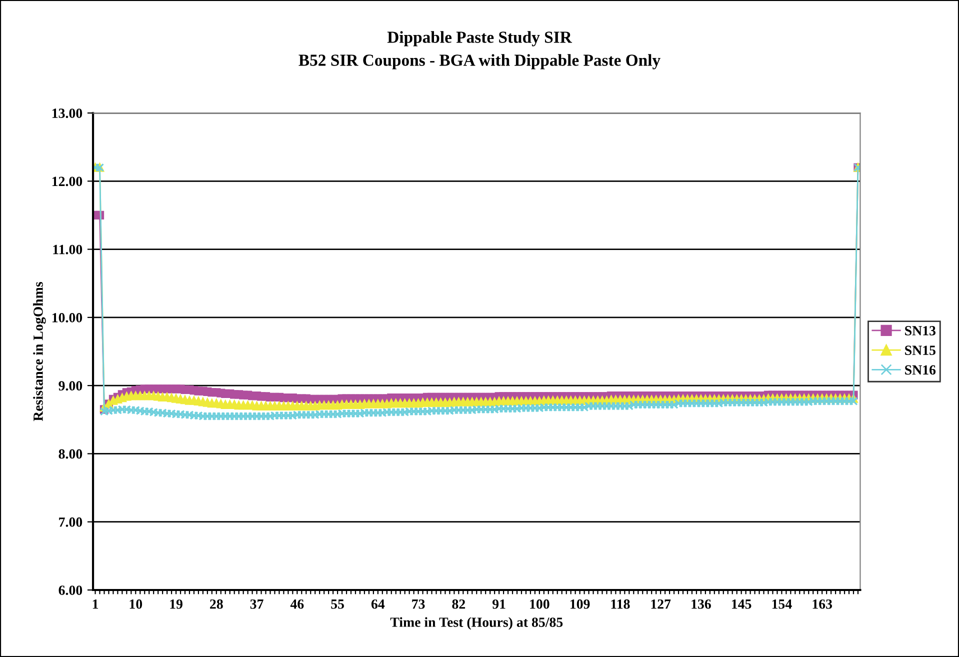  What do you see at coordinates (701, 604) in the screenshot?
I see `x-tick-label: 136` at bounding box center [701, 604].